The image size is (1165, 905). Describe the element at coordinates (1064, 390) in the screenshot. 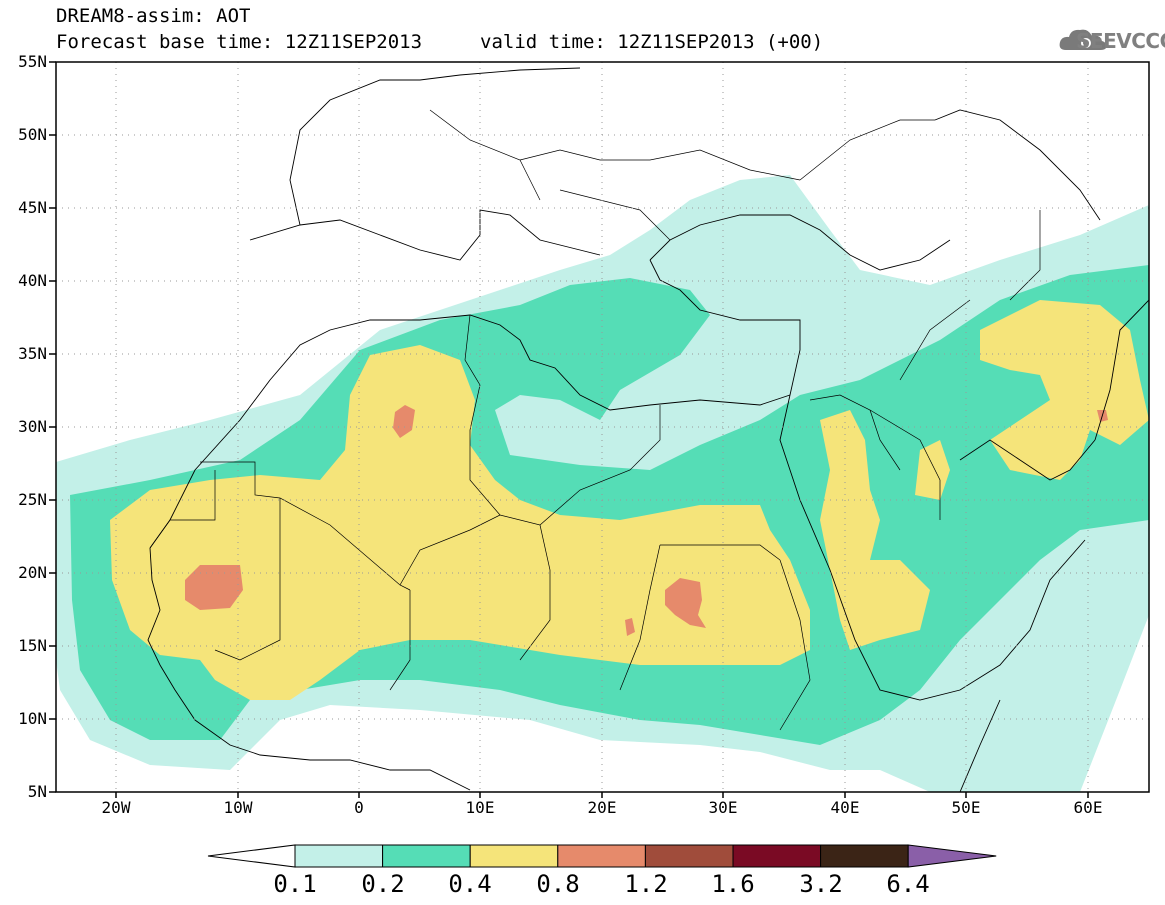

I see `aot-band-0.4-iran` at that location.